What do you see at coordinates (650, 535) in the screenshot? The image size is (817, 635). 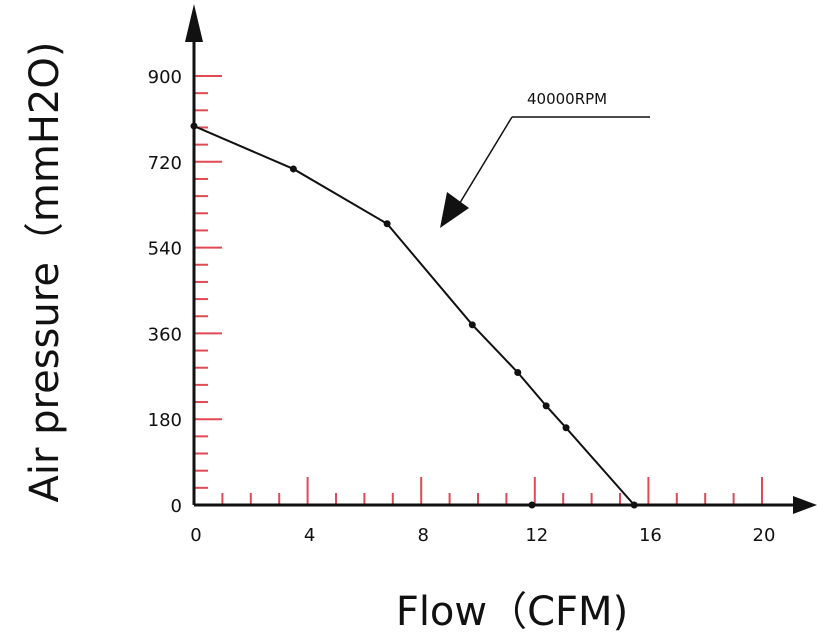 I see `x-tick-label: 16` at bounding box center [650, 535].